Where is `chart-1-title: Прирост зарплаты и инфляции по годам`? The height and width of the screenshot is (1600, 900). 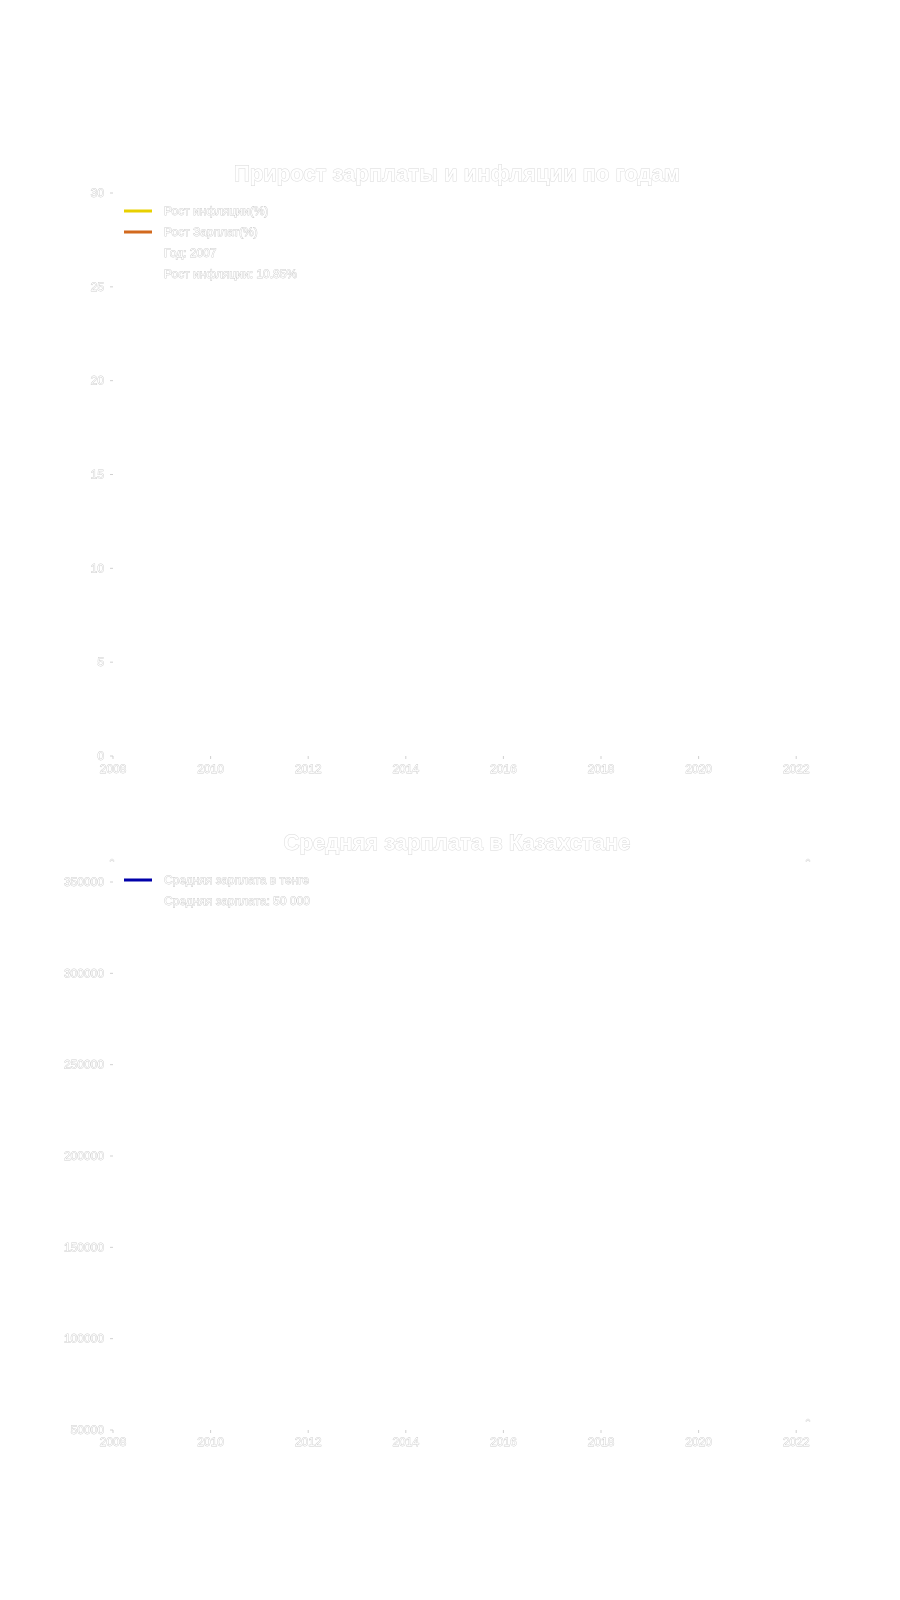 chart-1-title: Прирост зарплаты и инфляции по годам is located at coordinates (457, 173).